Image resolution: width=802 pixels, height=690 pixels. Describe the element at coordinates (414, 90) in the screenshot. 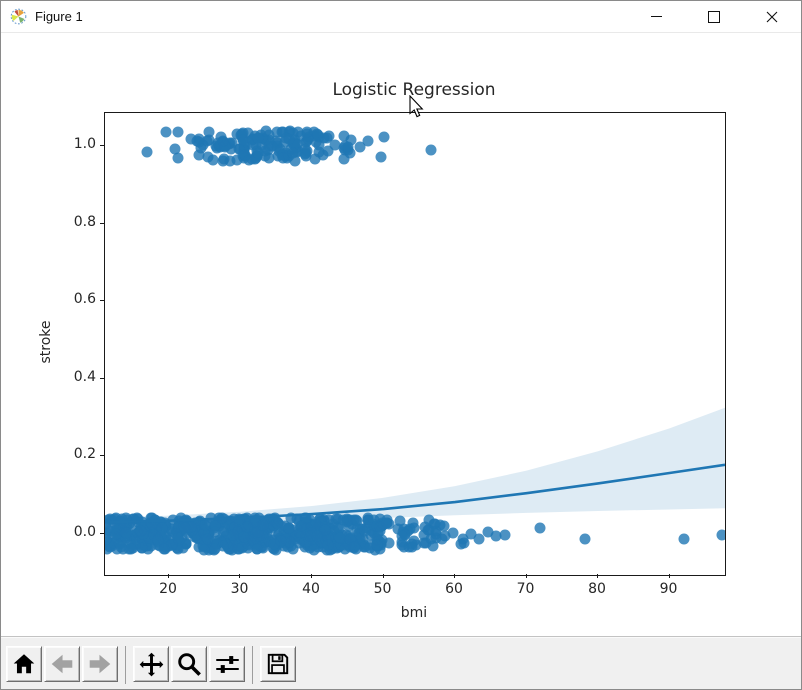

I see `plot-title: Logistic Regression` at that location.